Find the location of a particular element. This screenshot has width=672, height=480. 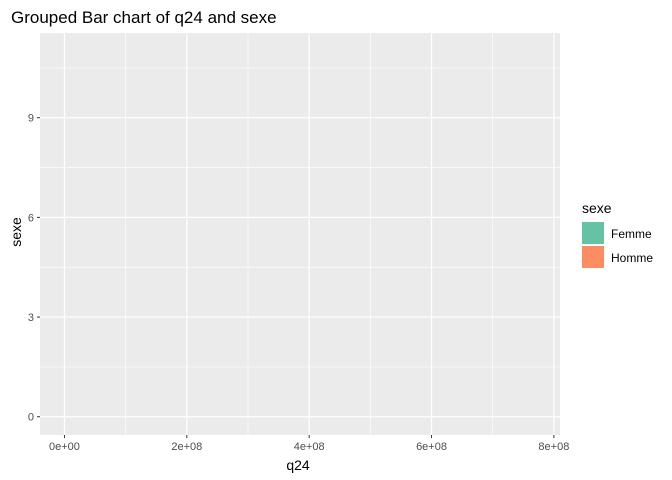

x-tick-label: 4e+08 is located at coordinates (309, 447).